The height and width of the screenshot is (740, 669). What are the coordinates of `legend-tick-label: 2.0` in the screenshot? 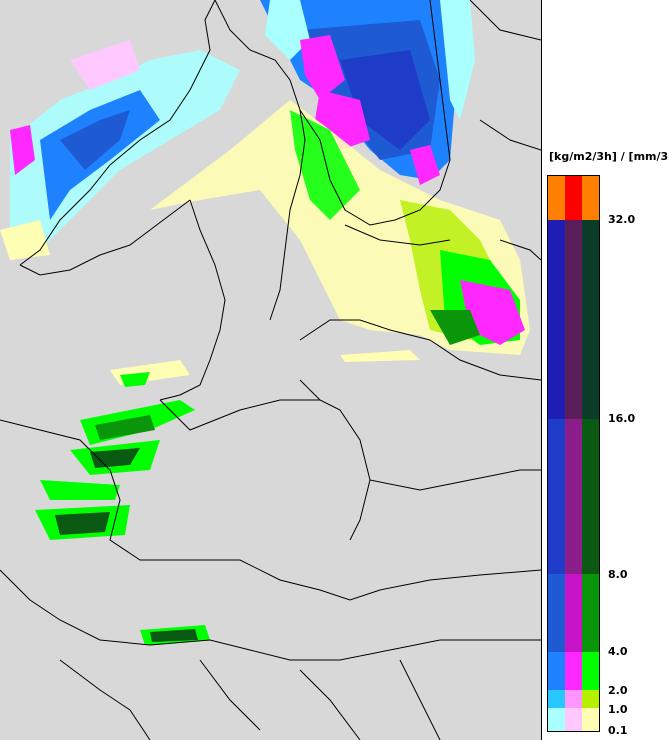 It's located at (618, 690).